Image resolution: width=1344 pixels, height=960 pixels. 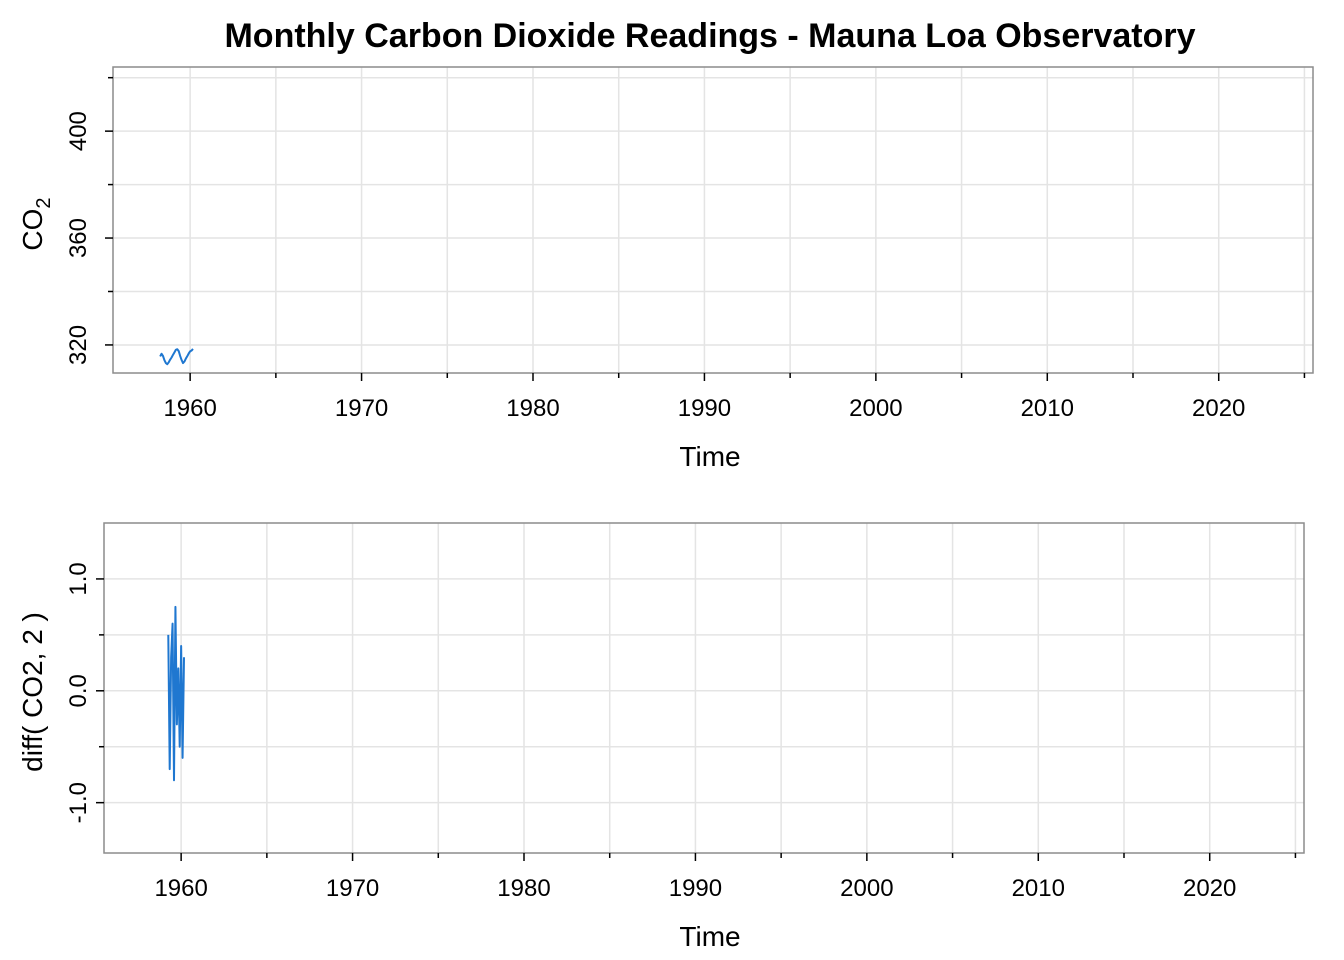 I want to click on top-y-tick-label: 360, so click(x=78, y=238).